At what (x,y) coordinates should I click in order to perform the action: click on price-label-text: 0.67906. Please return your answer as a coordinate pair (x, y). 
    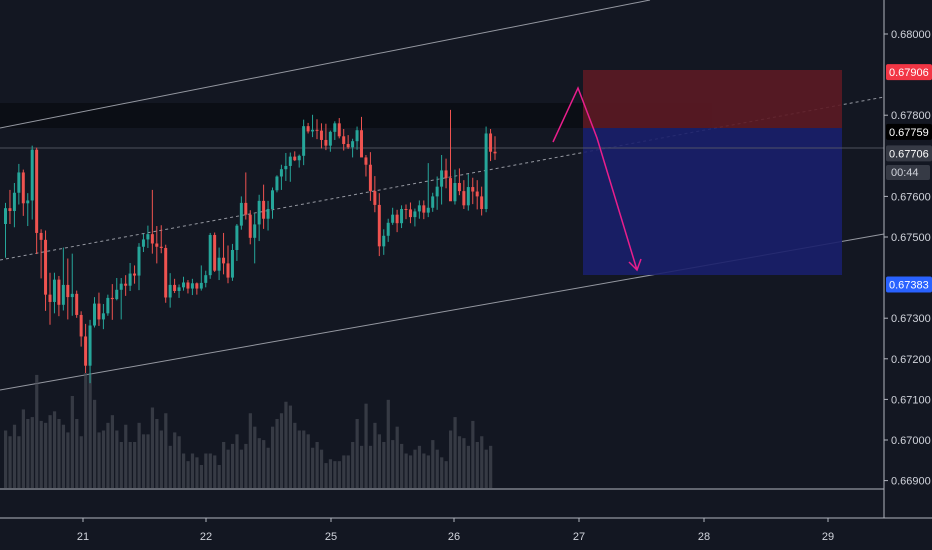
    Looking at the image, I should click on (909, 73).